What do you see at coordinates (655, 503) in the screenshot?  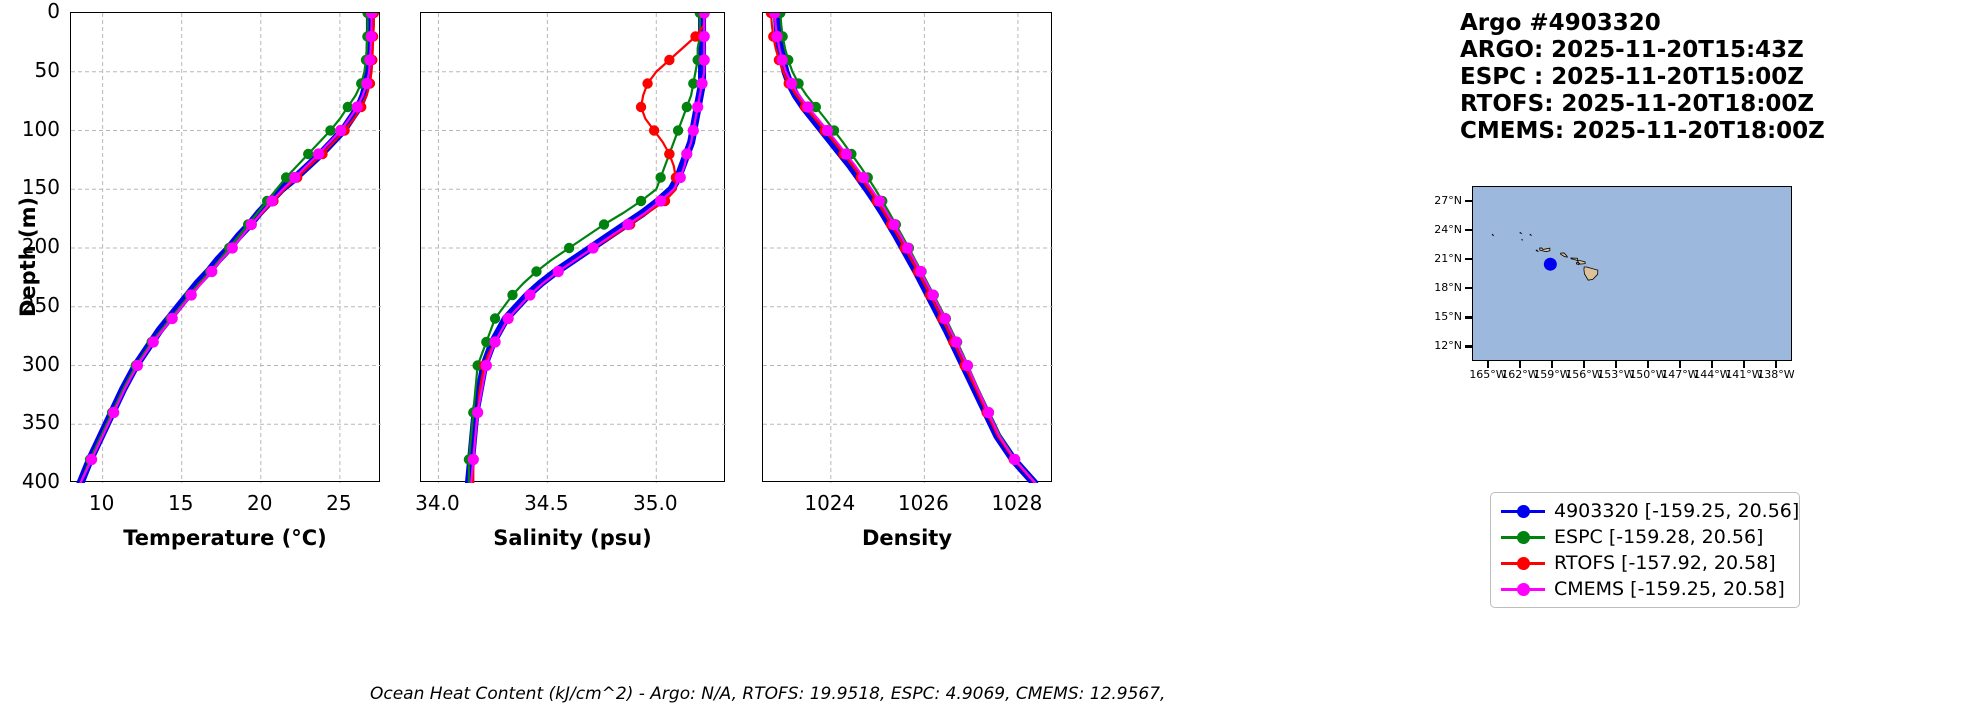 I see `x-tick-label: 35.0` at bounding box center [655, 503].